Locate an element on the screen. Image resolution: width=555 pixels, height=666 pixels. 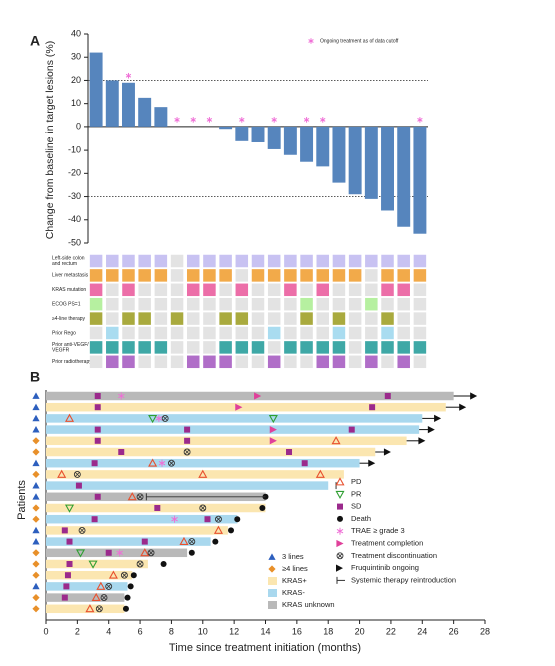
y-tick-label: -50 is located at coordinates (74, 242).